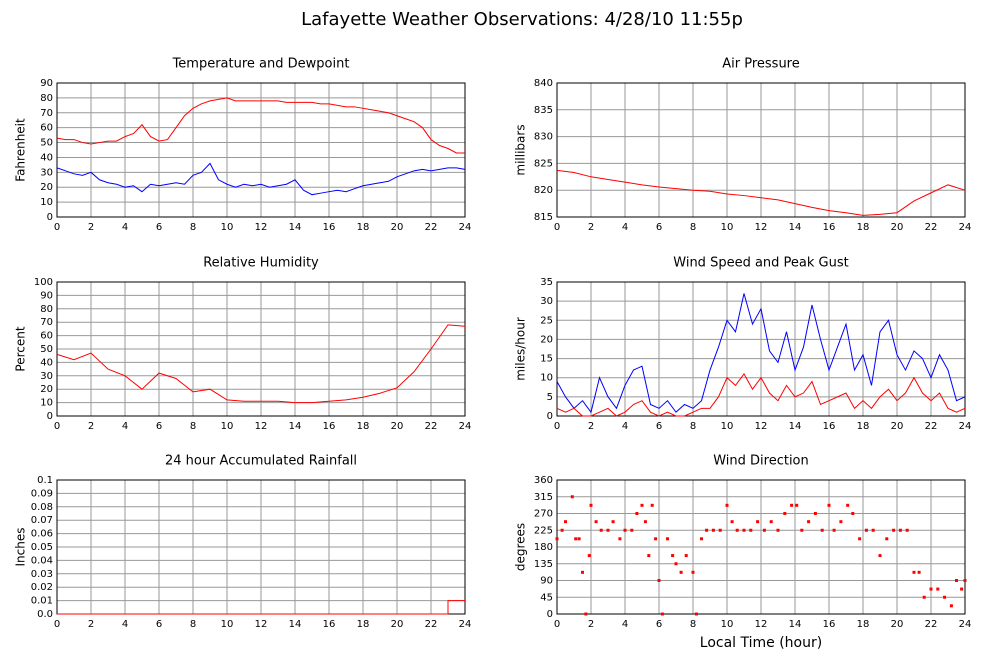 The height and width of the screenshot is (659, 999). Describe the element at coordinates (42, 587) in the screenshot. I see `y-tick-label: 0.02` at that location.